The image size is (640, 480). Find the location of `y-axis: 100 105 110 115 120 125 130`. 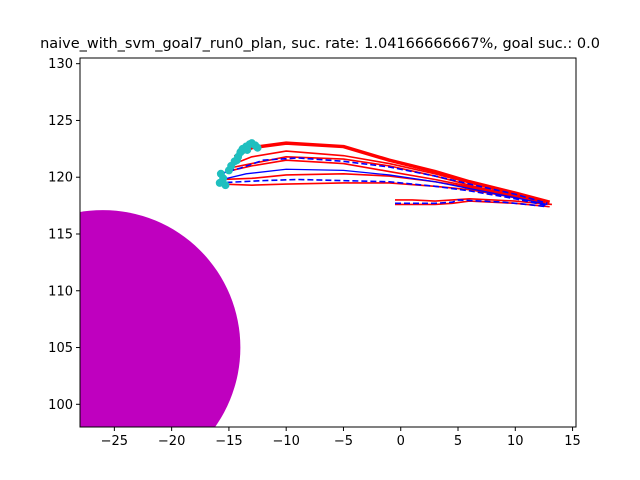

y-axis: 100 105 110 115 120 125 130 is located at coordinates (64, 235).